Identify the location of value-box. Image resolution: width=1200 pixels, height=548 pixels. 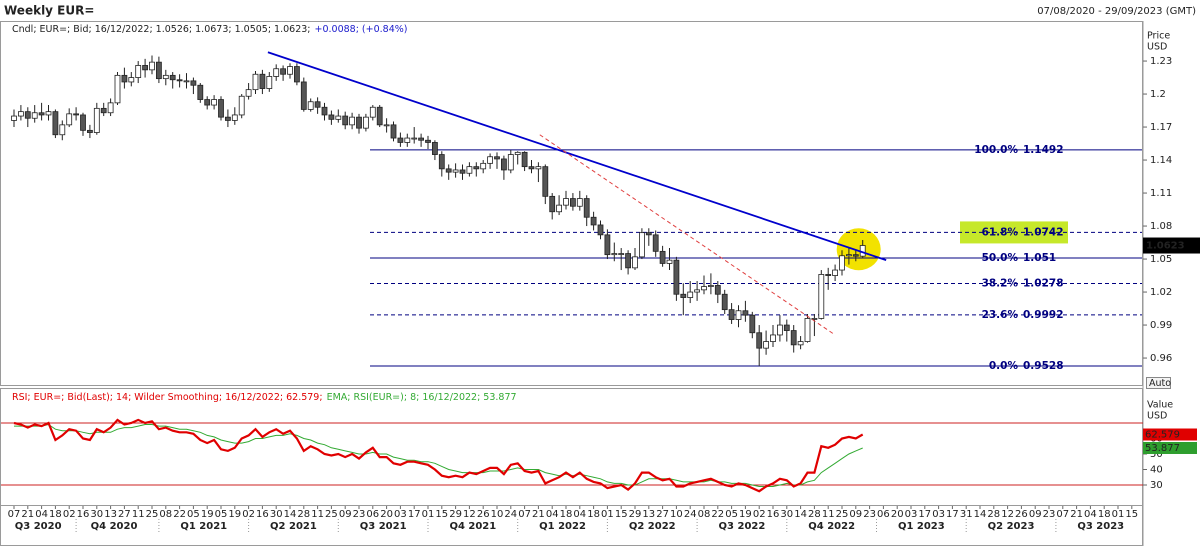
(1170, 447).